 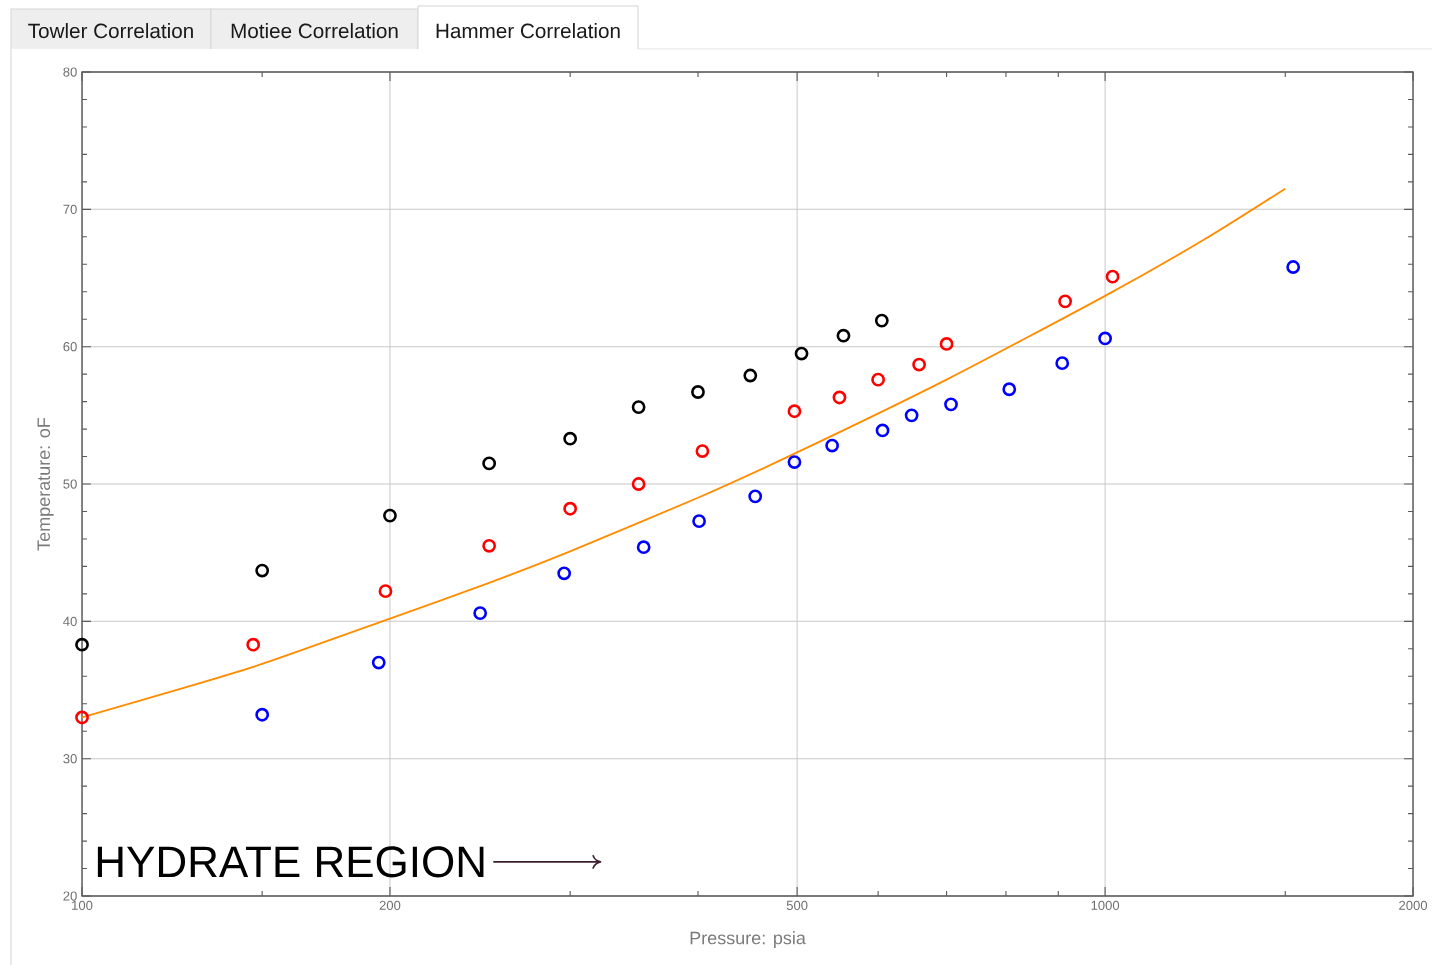 I want to click on y-tick-label: 30, so click(x=70, y=759).